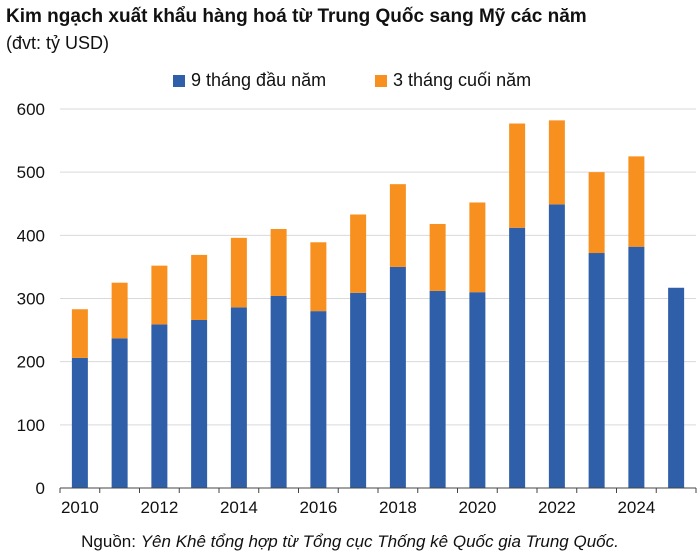  Describe the element at coordinates (31, 425) in the screenshot. I see `y-tick-label: 100` at that location.